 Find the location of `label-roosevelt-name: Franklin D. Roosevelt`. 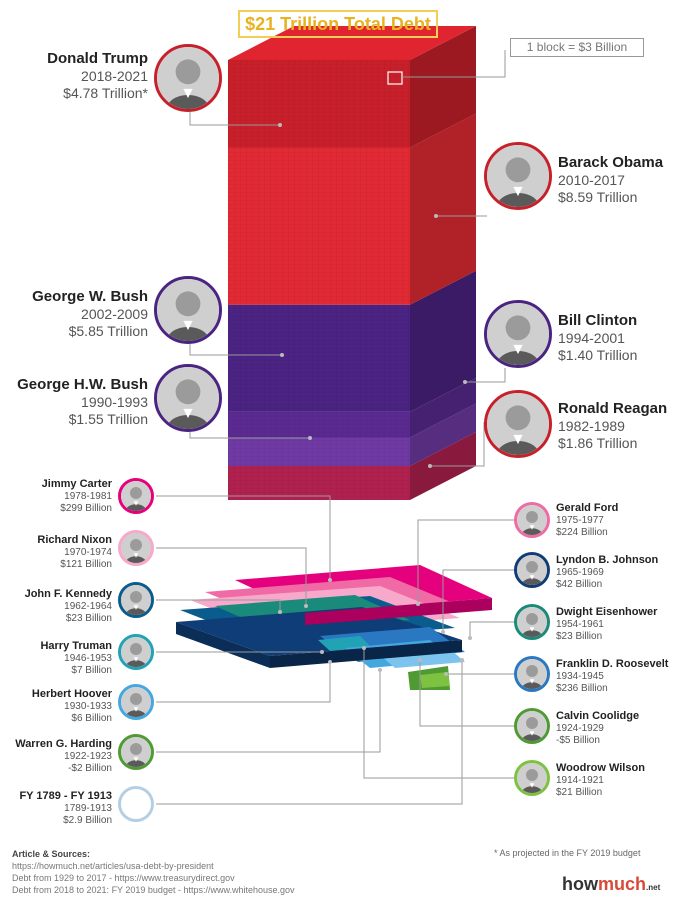

label-roosevelt-name: Franklin D. Roosevelt is located at coordinates (612, 664).